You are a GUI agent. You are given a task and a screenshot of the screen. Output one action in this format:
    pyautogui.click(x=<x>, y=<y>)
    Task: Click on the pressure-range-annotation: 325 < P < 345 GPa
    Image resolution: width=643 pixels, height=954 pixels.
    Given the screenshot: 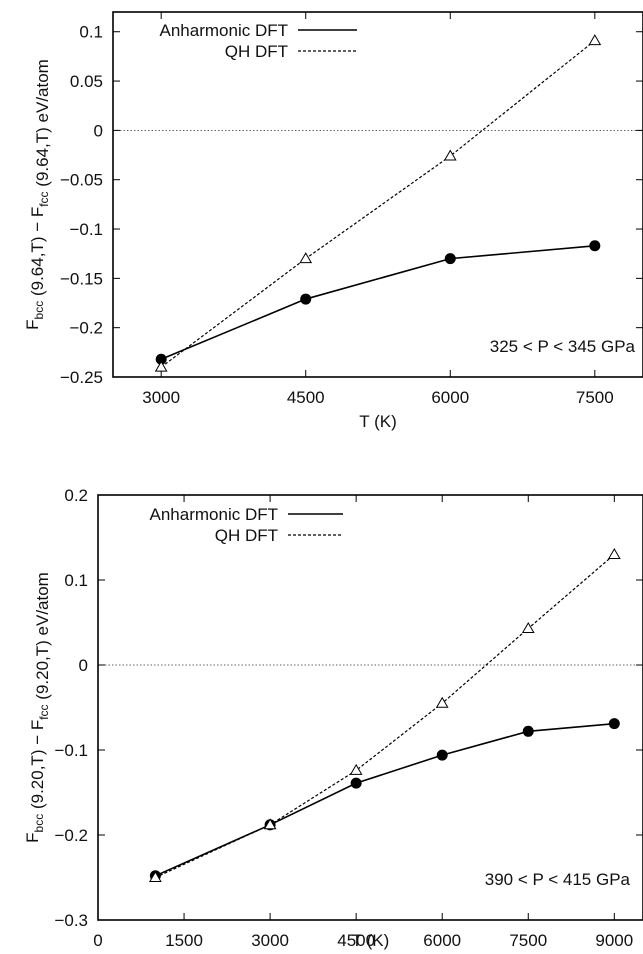 What is the action you would take?
    pyautogui.click(x=563, y=346)
    